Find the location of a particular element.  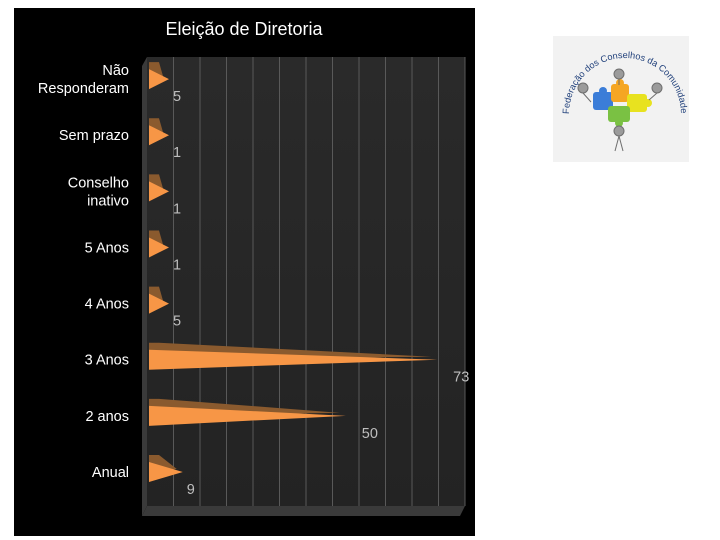

puzzle-icon is located at coordinates (622, 103).